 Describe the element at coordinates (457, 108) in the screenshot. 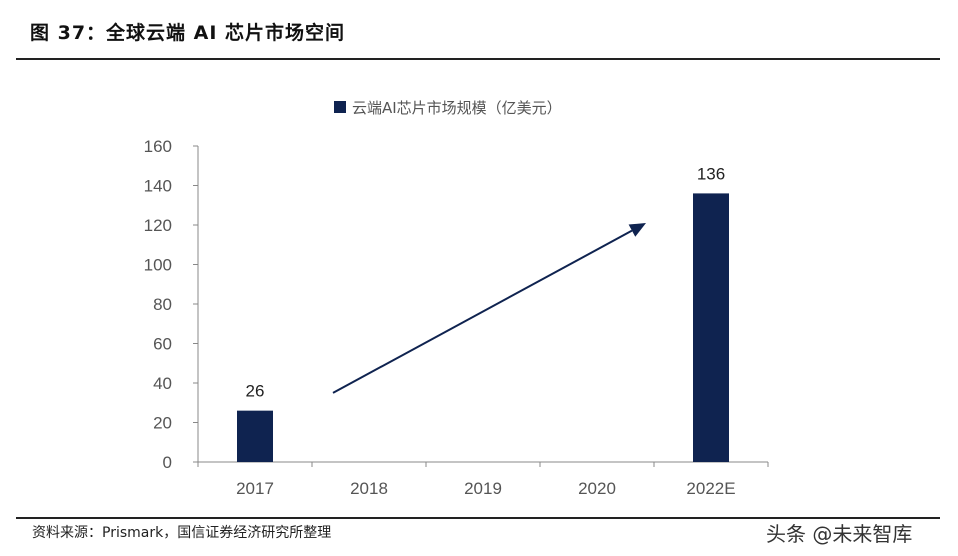

I see `legend-label: 云端AI芯片市场规模（亿美元）` at that location.